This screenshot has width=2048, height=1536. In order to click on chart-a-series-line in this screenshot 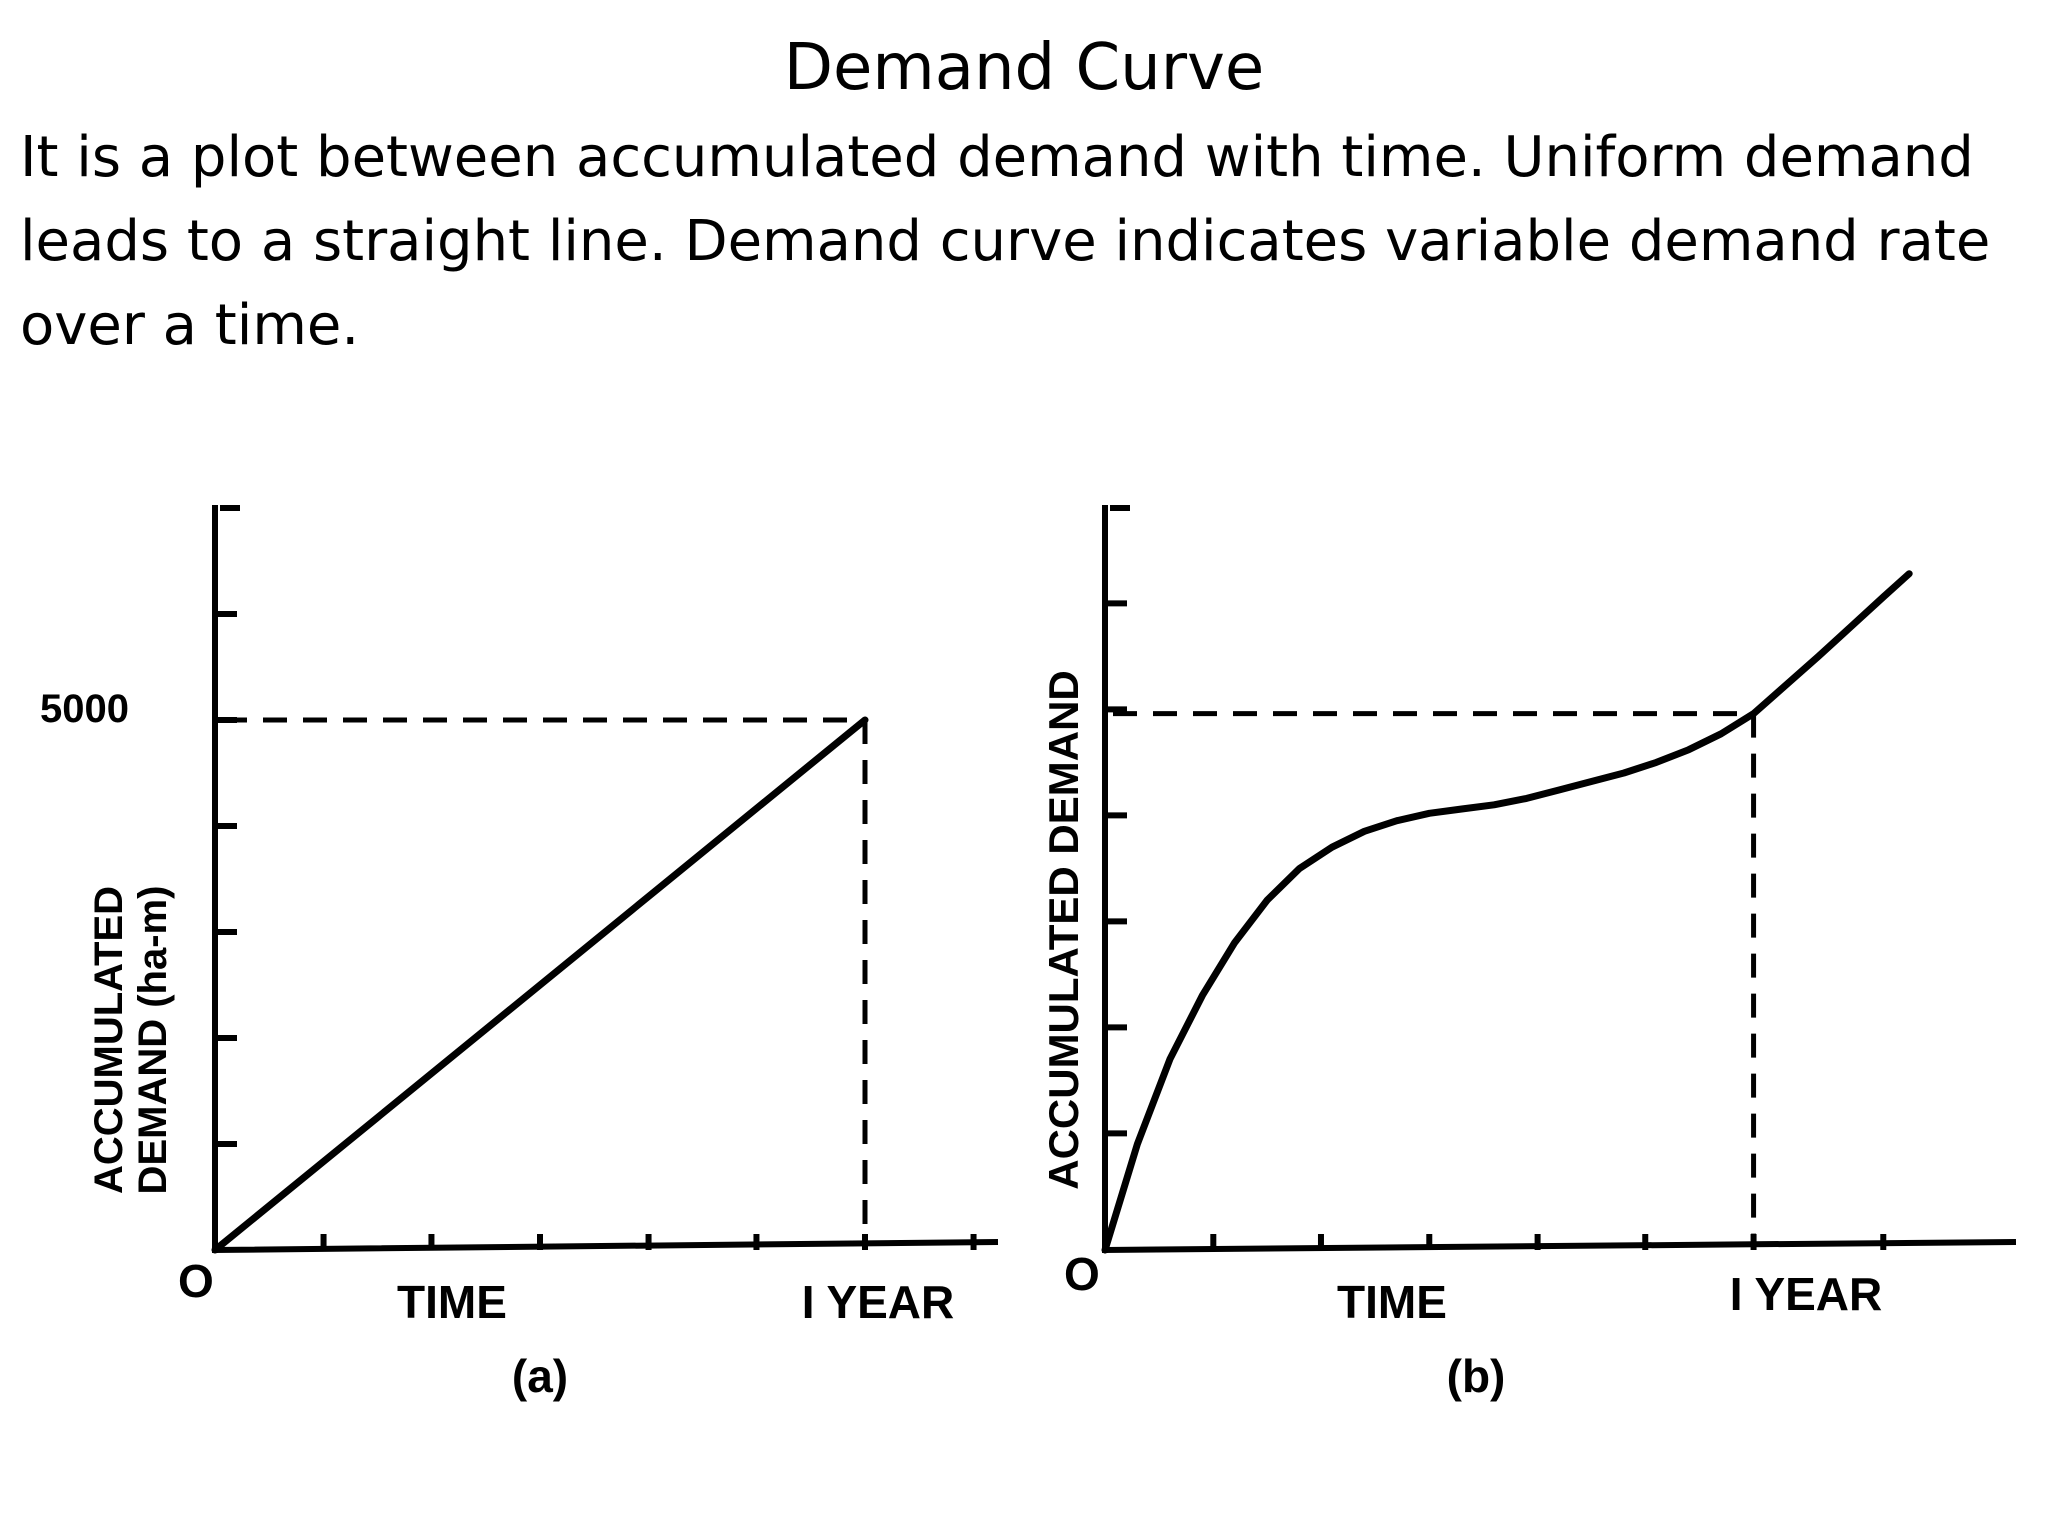, I will do `click(540, 985)`.